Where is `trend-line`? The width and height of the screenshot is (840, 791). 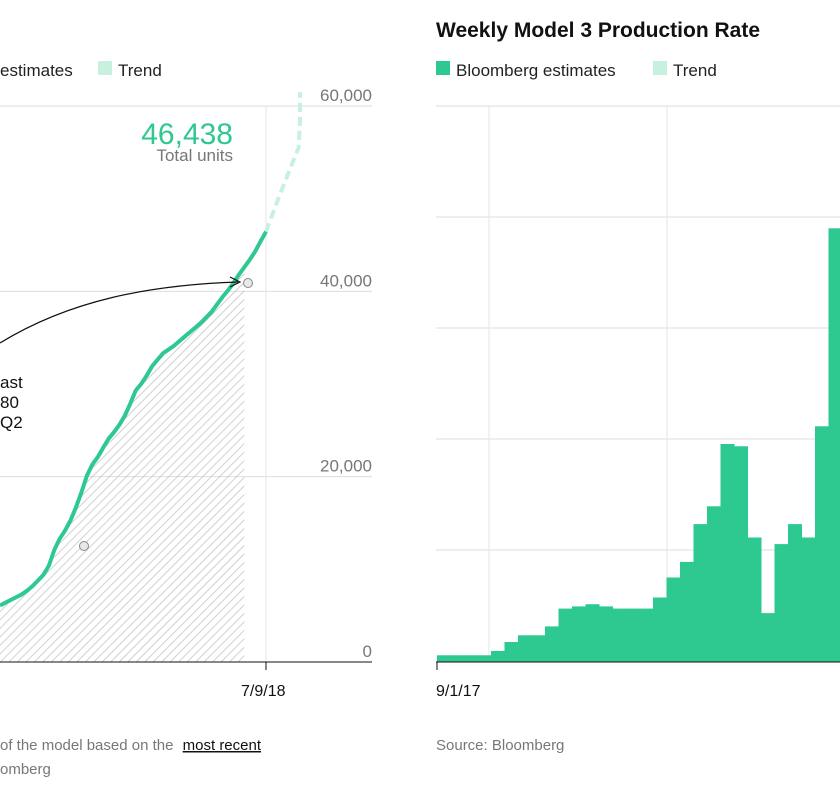
trend-line is located at coordinates (283, 162).